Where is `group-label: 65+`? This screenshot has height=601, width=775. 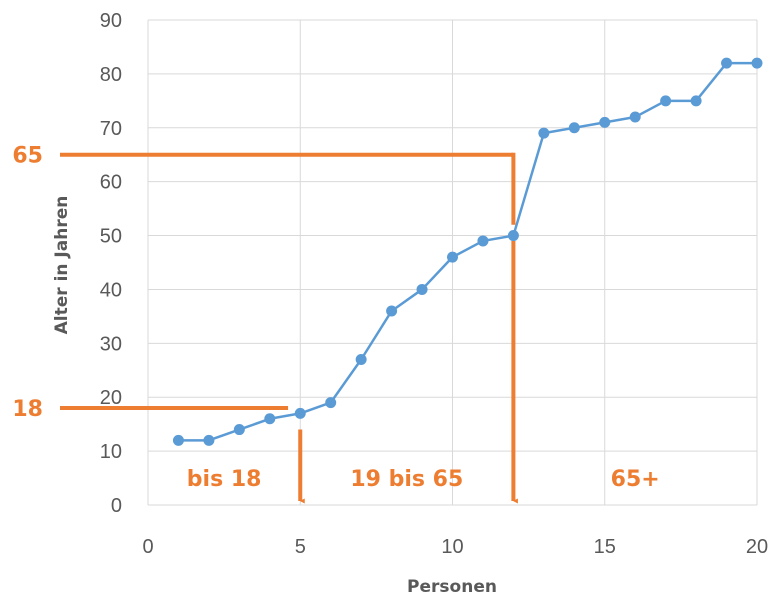 group-label: 65+ is located at coordinates (635, 479).